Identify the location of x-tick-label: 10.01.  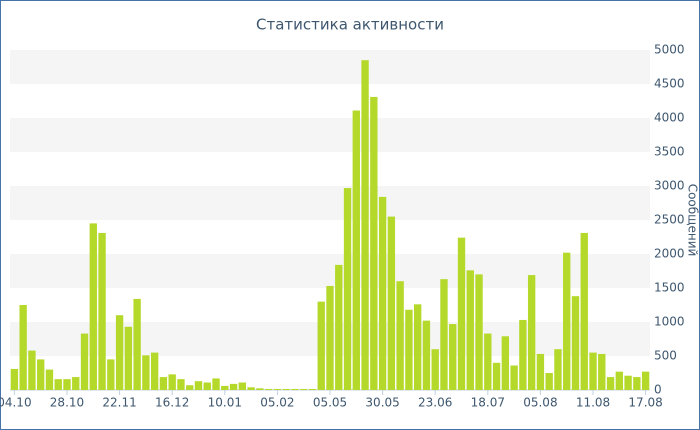
(225, 403).